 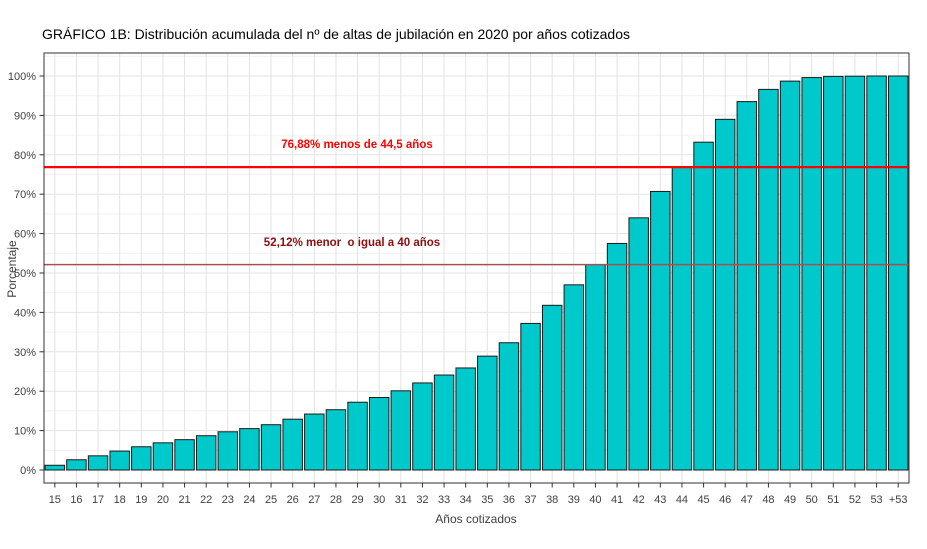 What do you see at coordinates (249, 500) in the screenshot?
I see `x-tick-label: 24` at bounding box center [249, 500].